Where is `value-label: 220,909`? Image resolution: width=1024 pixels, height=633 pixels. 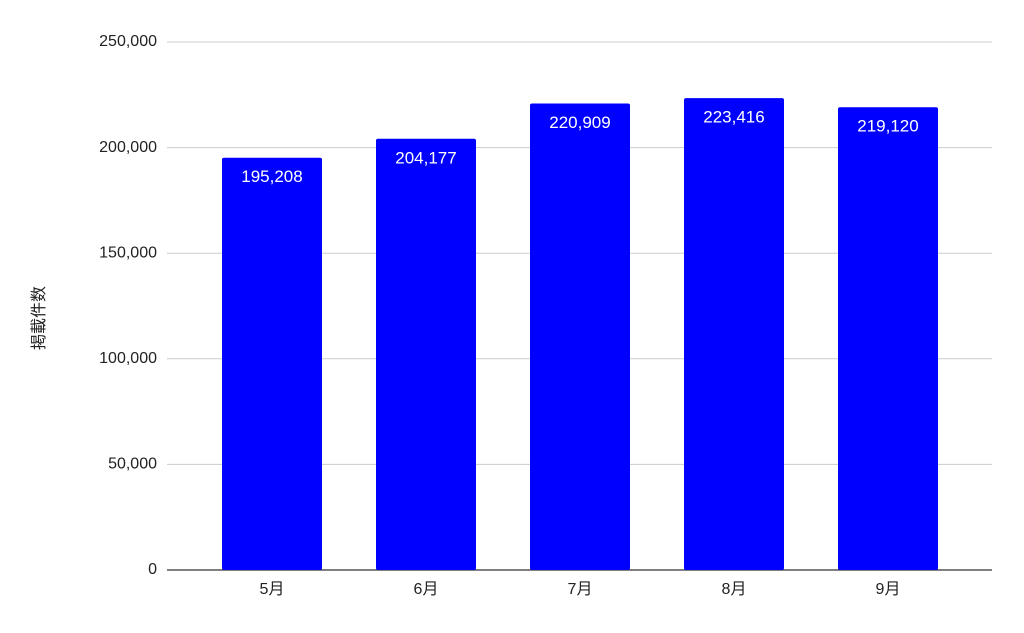 value-label: 220,909 is located at coordinates (579, 122).